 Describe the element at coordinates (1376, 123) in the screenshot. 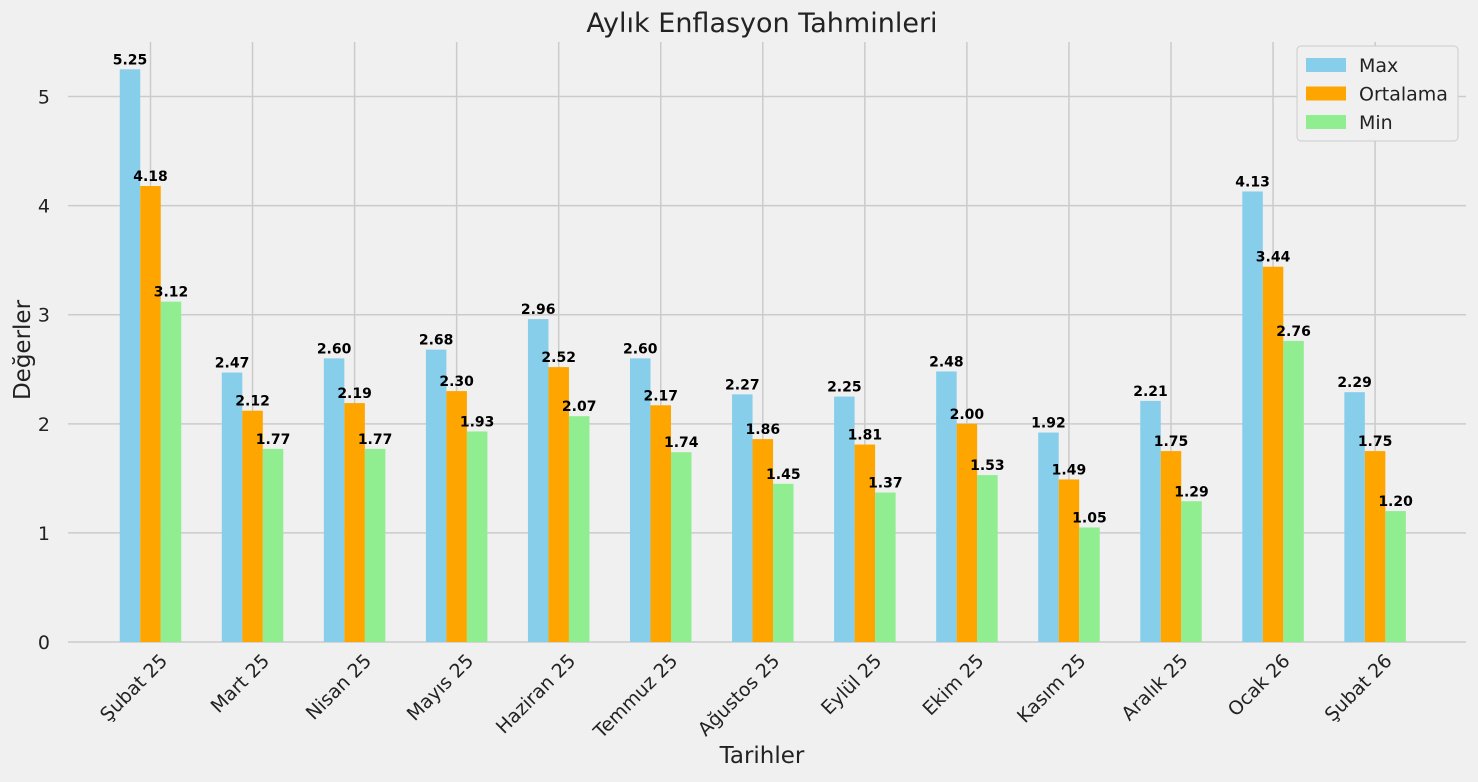

I see `legend-label-min: Min` at that location.